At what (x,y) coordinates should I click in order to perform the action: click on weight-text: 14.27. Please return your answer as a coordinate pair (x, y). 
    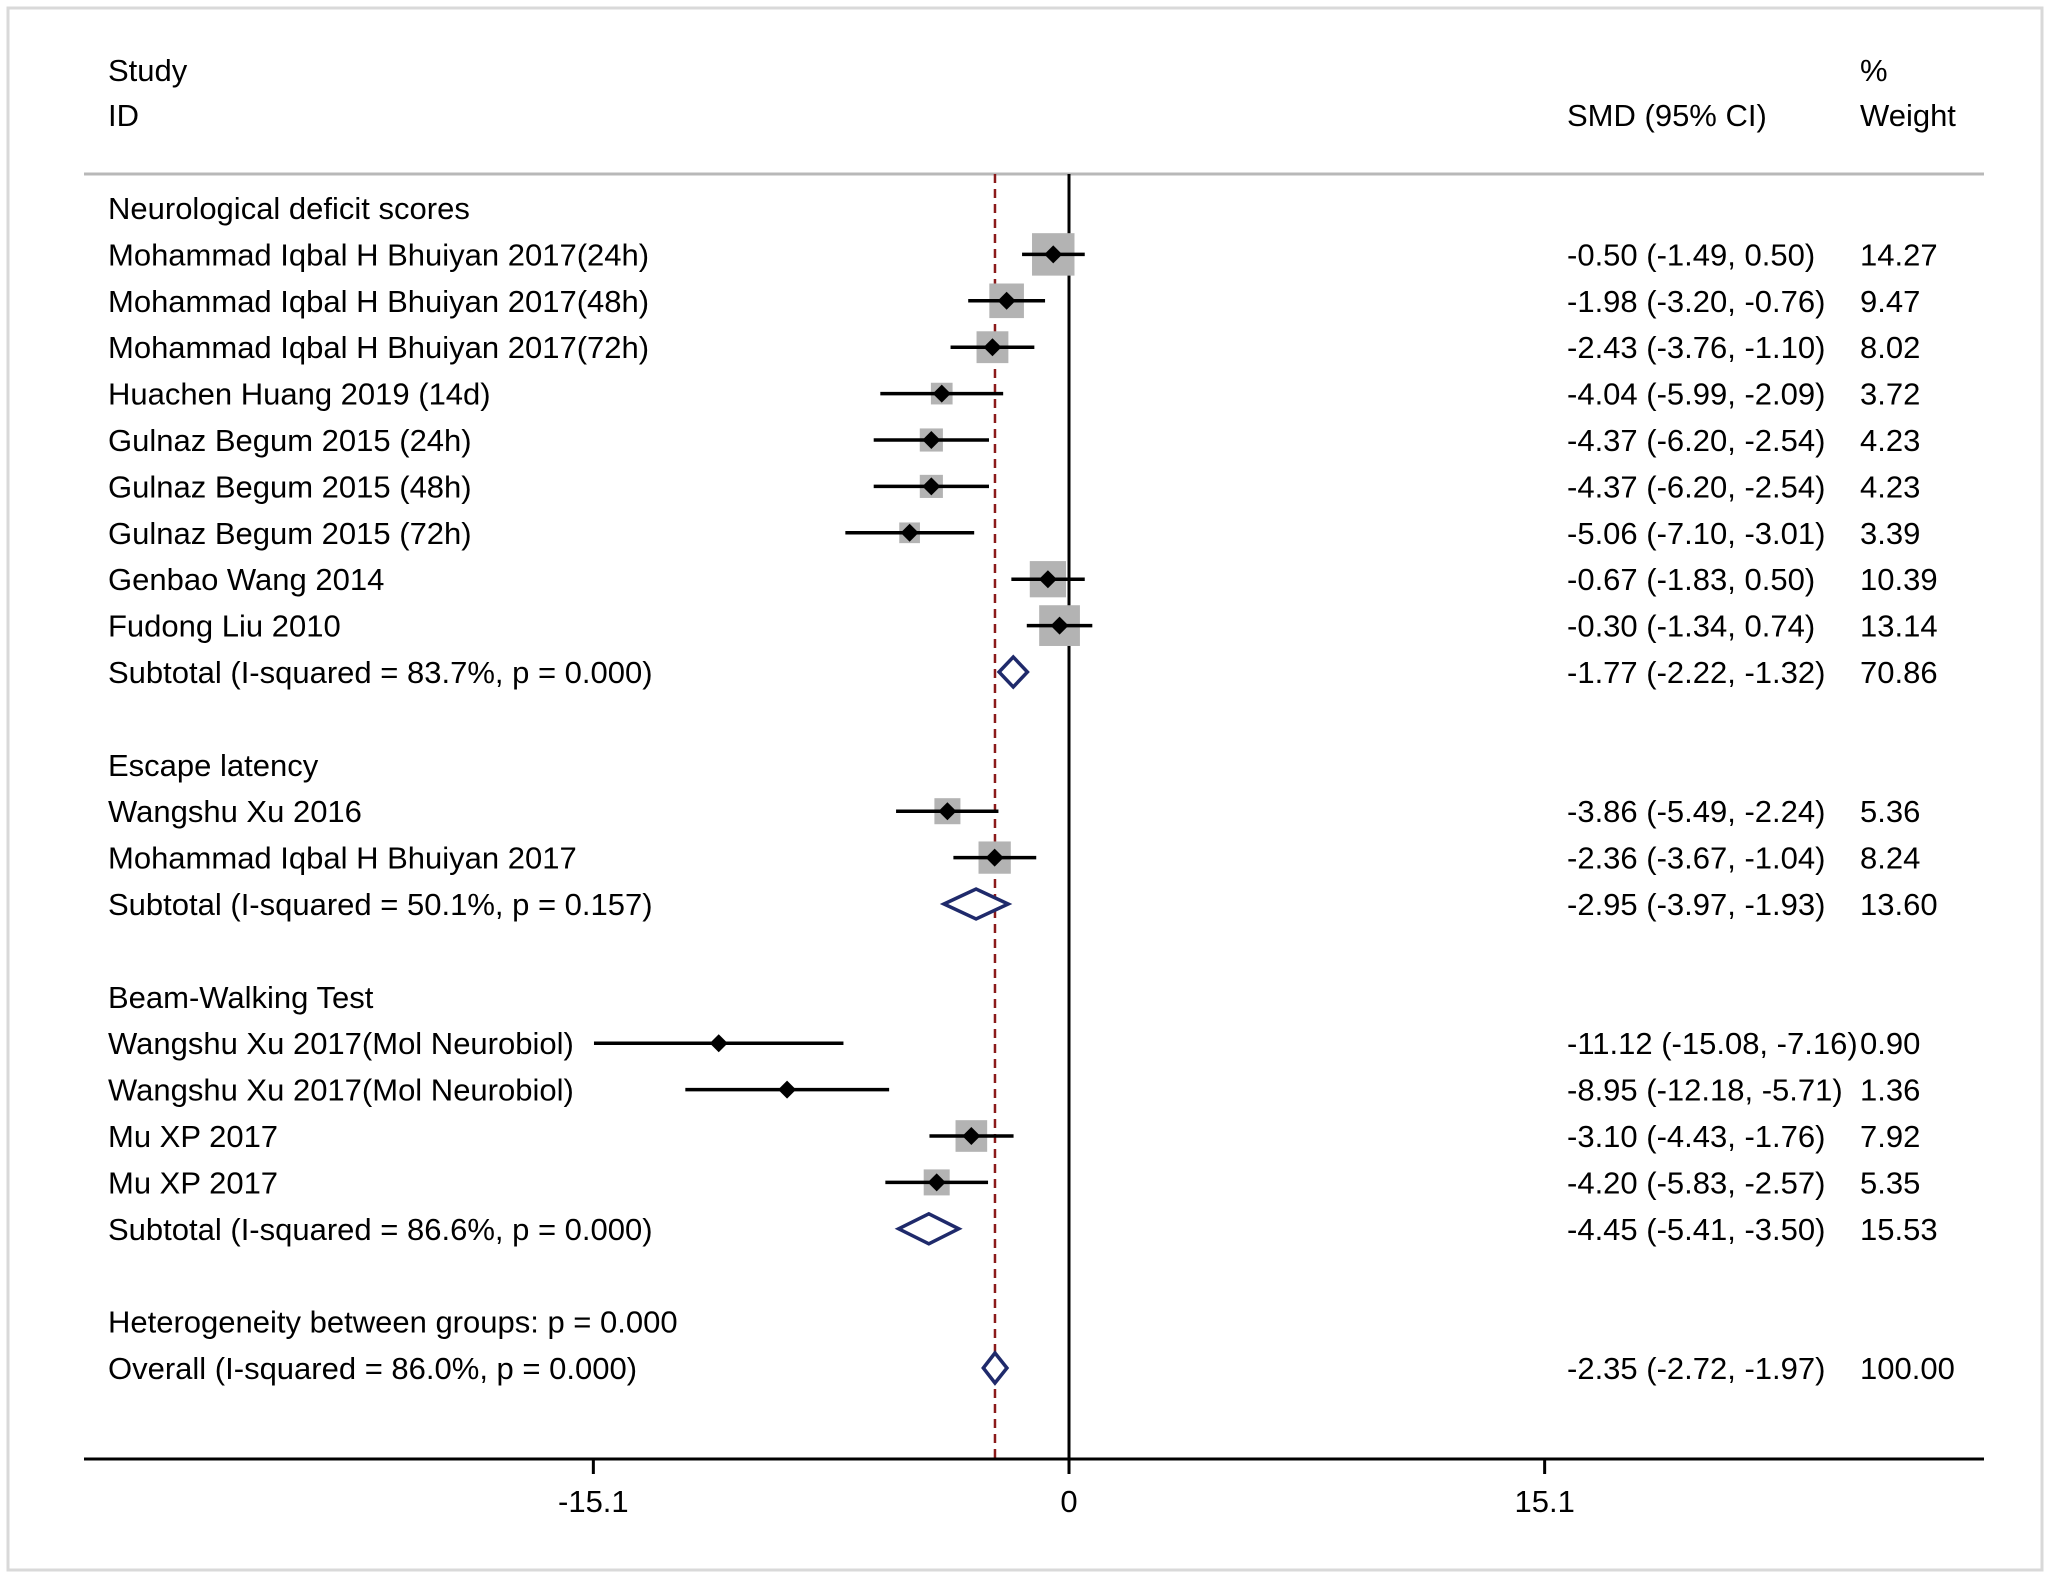
    Looking at the image, I should click on (1899, 254).